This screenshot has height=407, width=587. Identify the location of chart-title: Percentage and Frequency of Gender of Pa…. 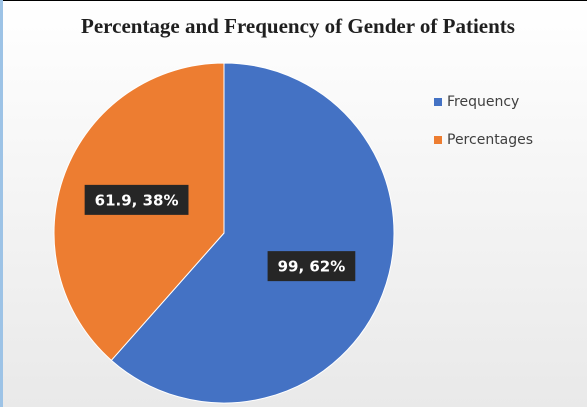
(298, 26).